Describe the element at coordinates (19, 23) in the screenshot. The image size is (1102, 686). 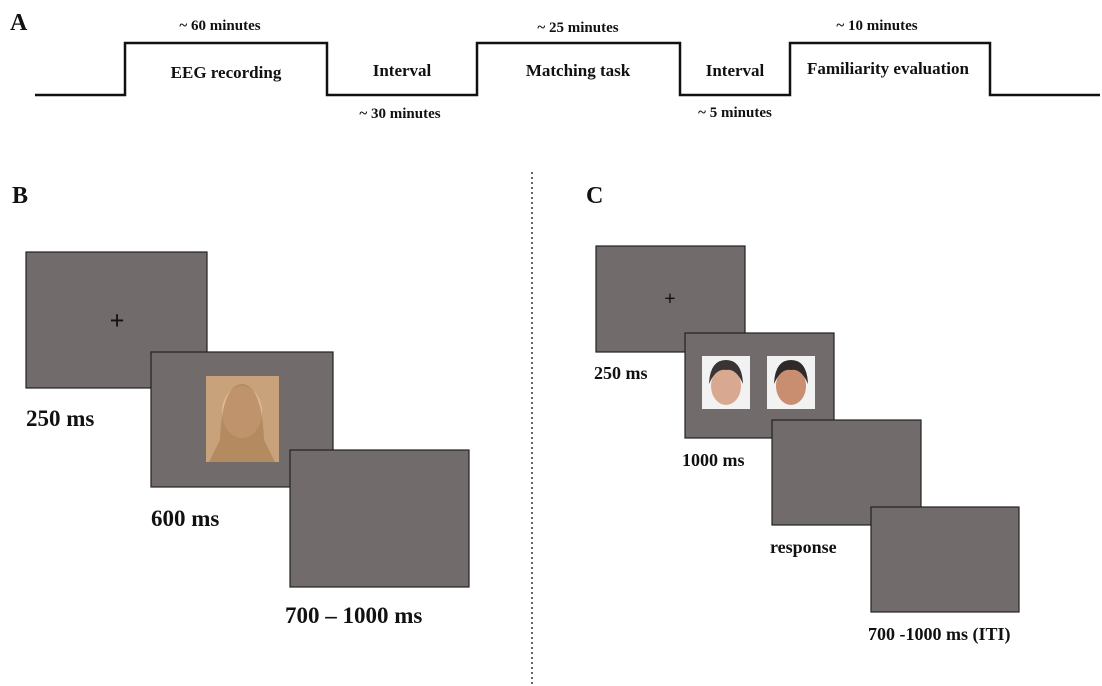
I see `panel-label: A` at that location.